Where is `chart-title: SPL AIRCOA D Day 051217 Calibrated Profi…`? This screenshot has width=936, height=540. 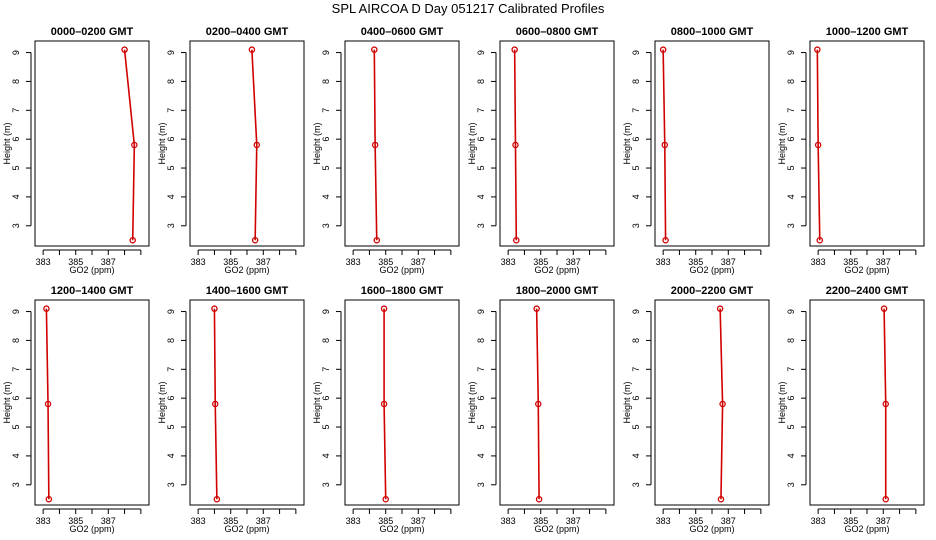
chart-title: SPL AIRCOA D Day 051217 Calibrated Profi… is located at coordinates (468, 8).